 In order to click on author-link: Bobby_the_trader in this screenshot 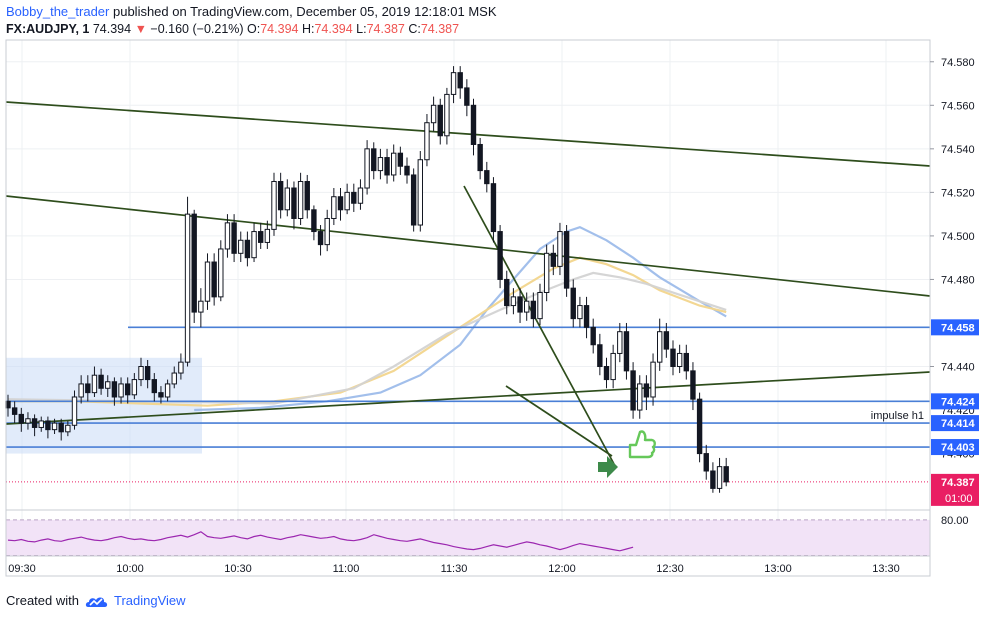, I will do `click(58, 11)`.